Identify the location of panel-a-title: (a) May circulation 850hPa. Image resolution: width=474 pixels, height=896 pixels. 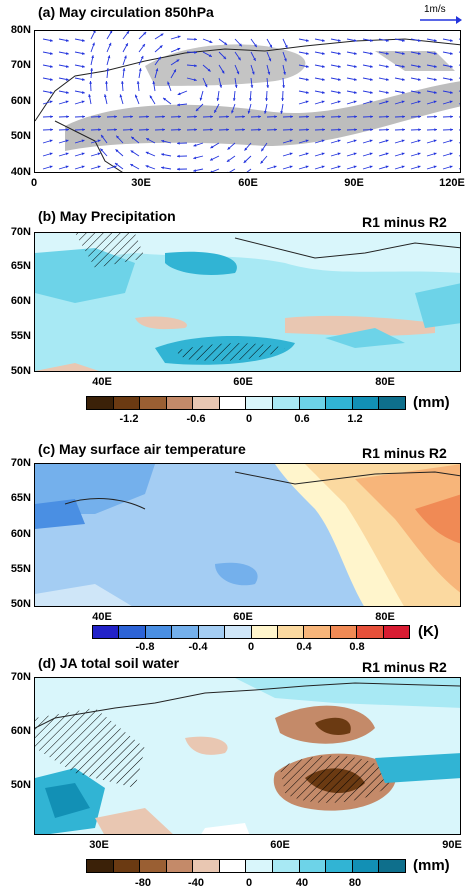
(126, 12).